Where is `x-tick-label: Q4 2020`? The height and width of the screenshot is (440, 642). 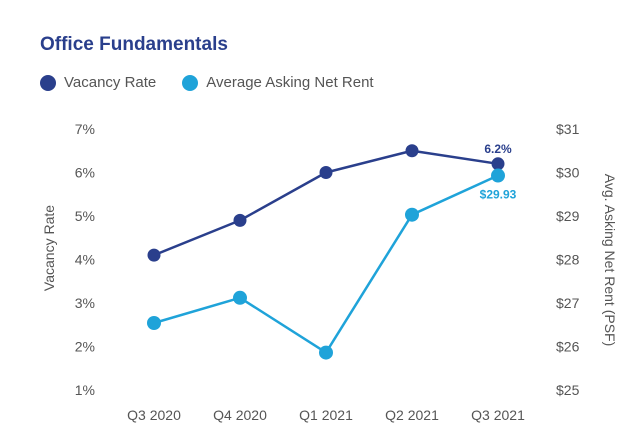
x-tick-label: Q4 2020 is located at coordinates (240, 415).